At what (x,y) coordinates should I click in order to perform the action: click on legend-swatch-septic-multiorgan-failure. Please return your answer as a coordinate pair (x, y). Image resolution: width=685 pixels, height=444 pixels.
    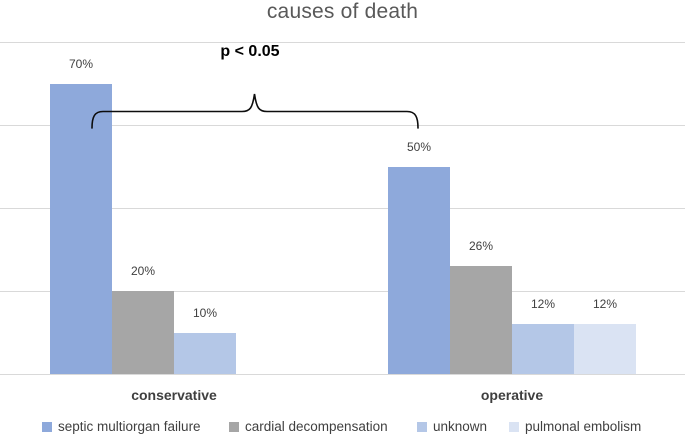
    Looking at the image, I should click on (47, 426).